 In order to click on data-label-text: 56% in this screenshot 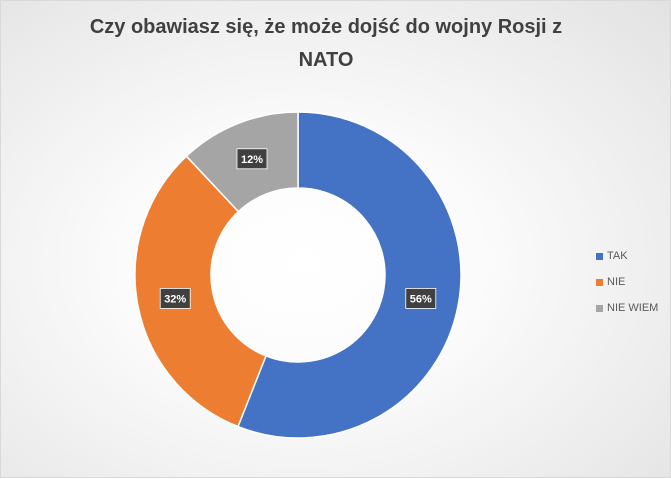, I will do `click(421, 299)`.